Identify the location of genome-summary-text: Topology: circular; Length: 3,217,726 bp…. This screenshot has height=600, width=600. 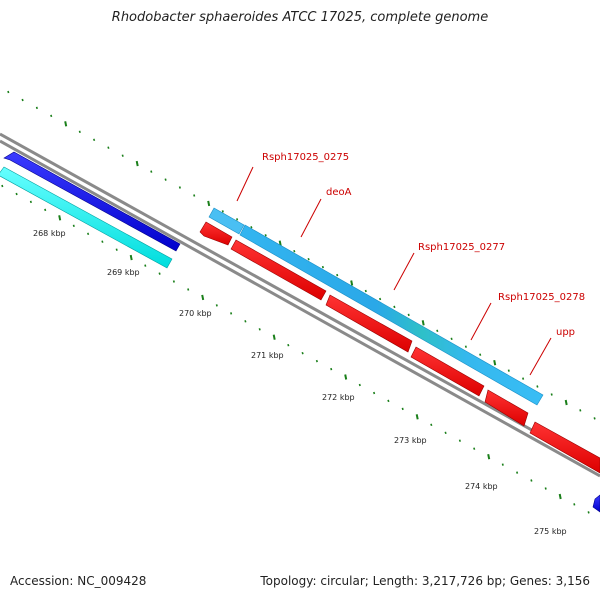
(425, 581).